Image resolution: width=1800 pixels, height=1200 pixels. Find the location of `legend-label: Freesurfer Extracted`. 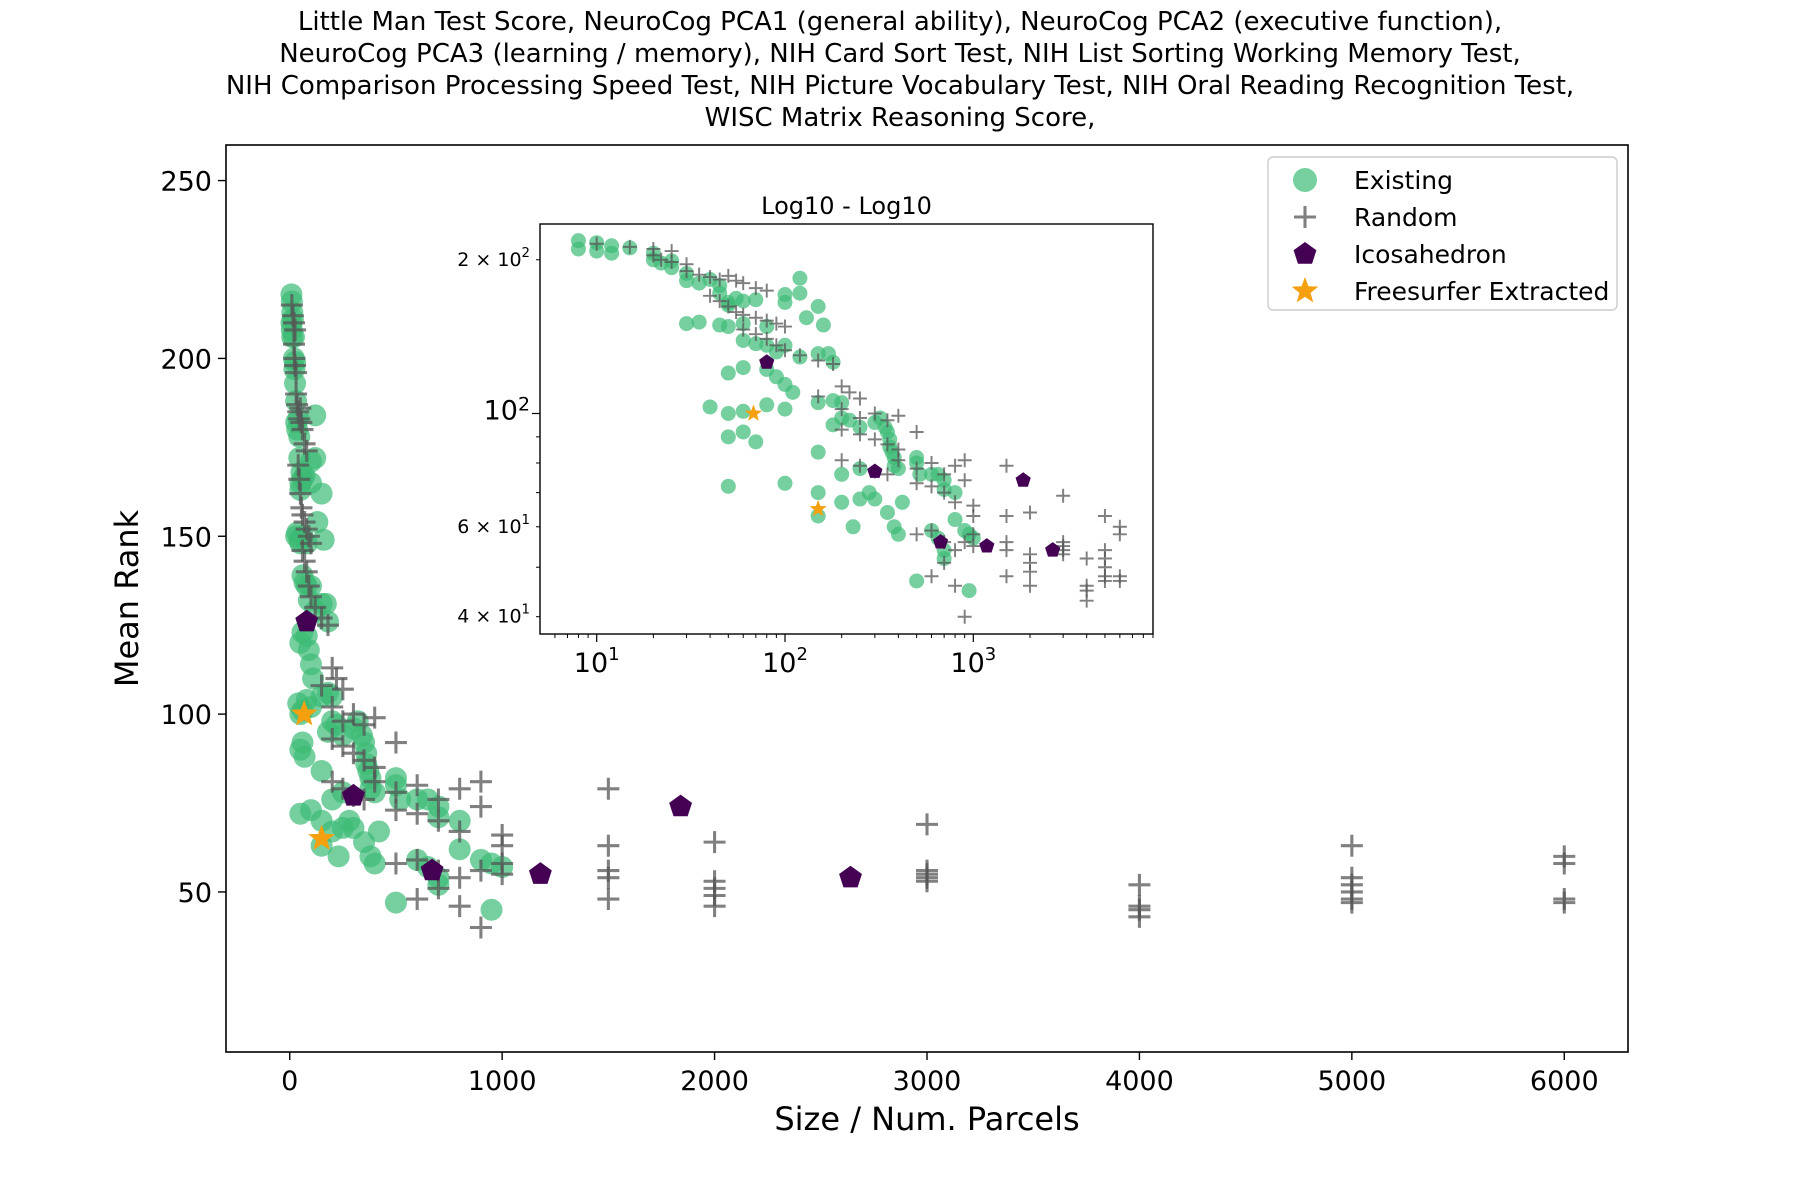

legend-label: Freesurfer Extracted is located at coordinates (1481, 291).